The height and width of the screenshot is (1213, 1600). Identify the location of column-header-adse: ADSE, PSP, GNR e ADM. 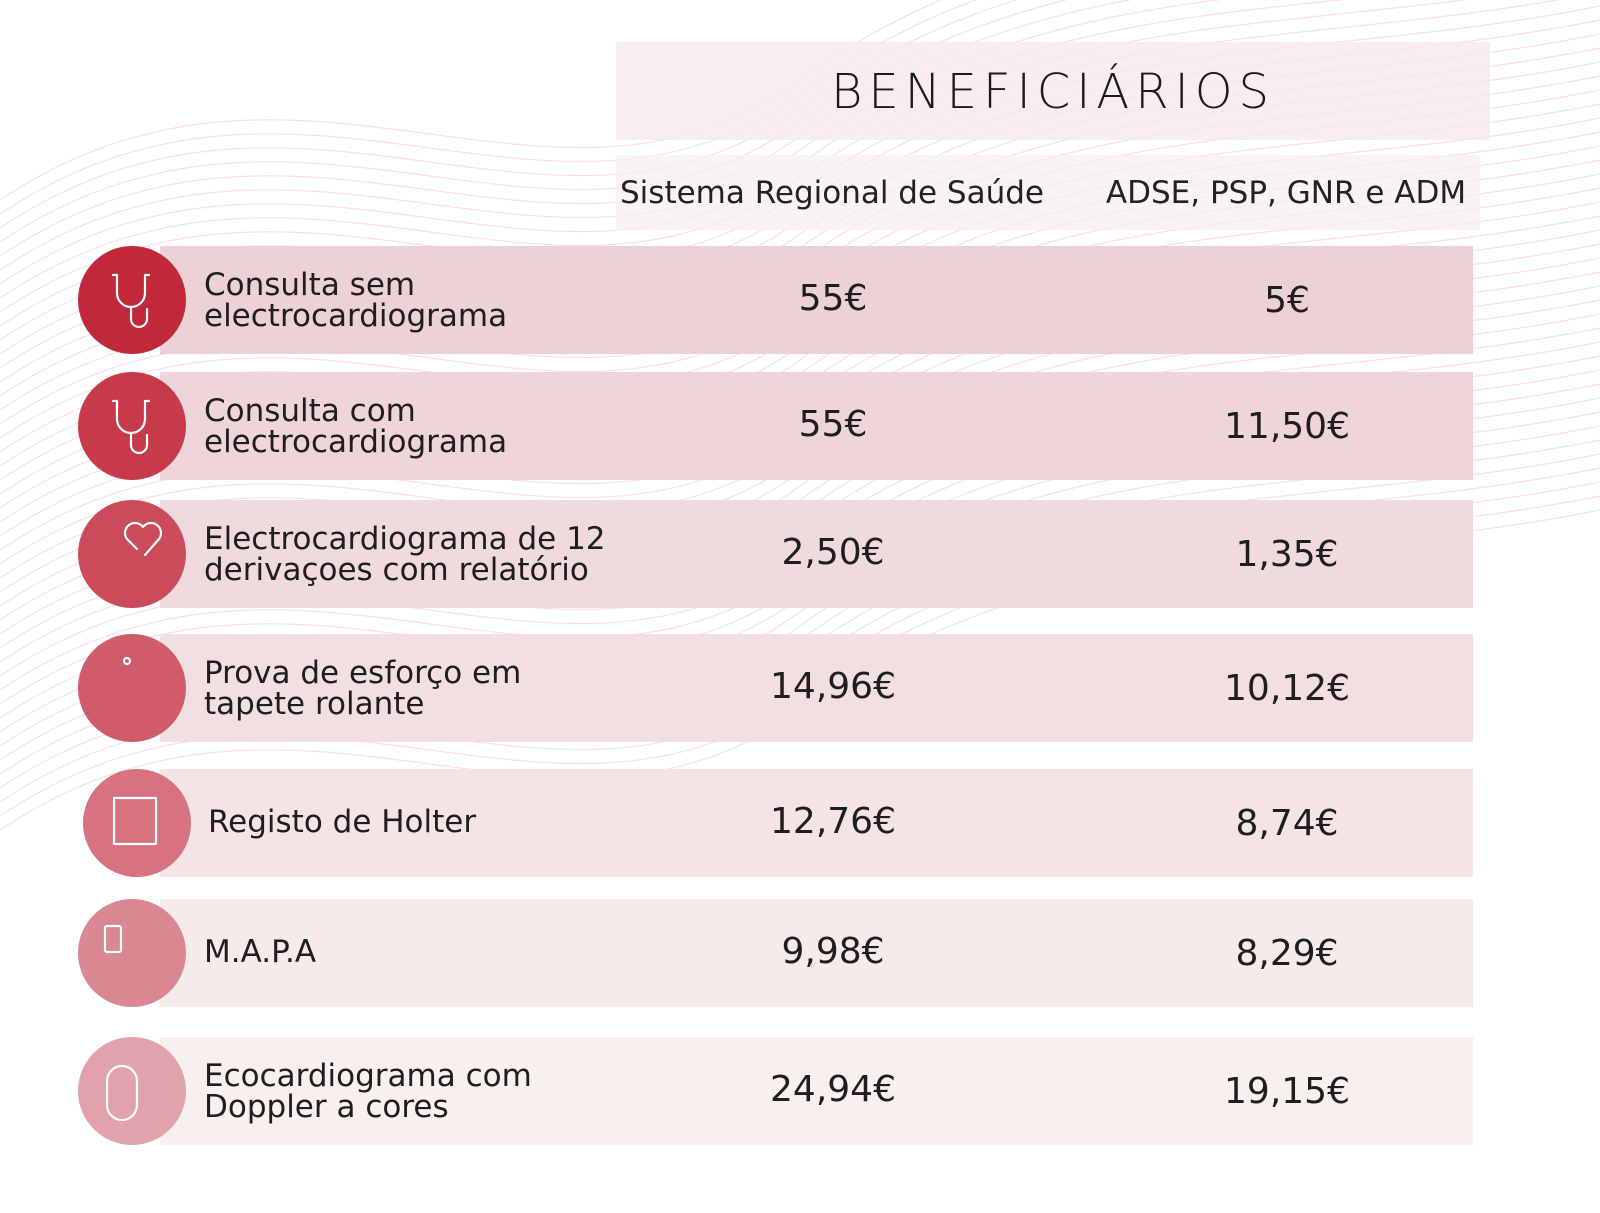
(1286, 193).